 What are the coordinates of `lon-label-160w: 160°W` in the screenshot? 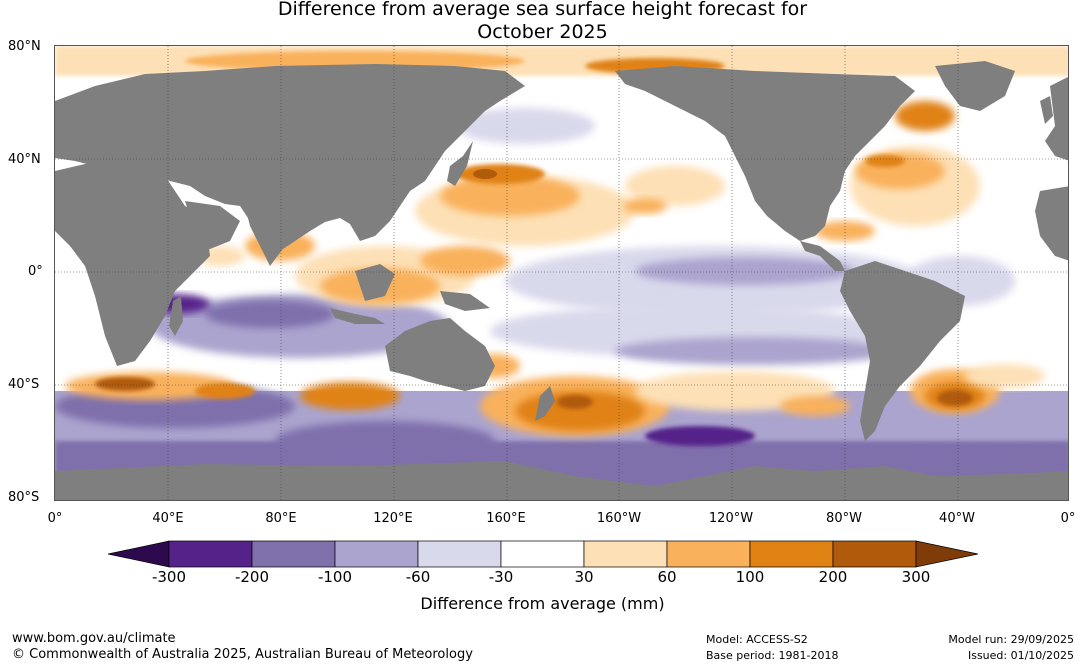 It's located at (619, 518).